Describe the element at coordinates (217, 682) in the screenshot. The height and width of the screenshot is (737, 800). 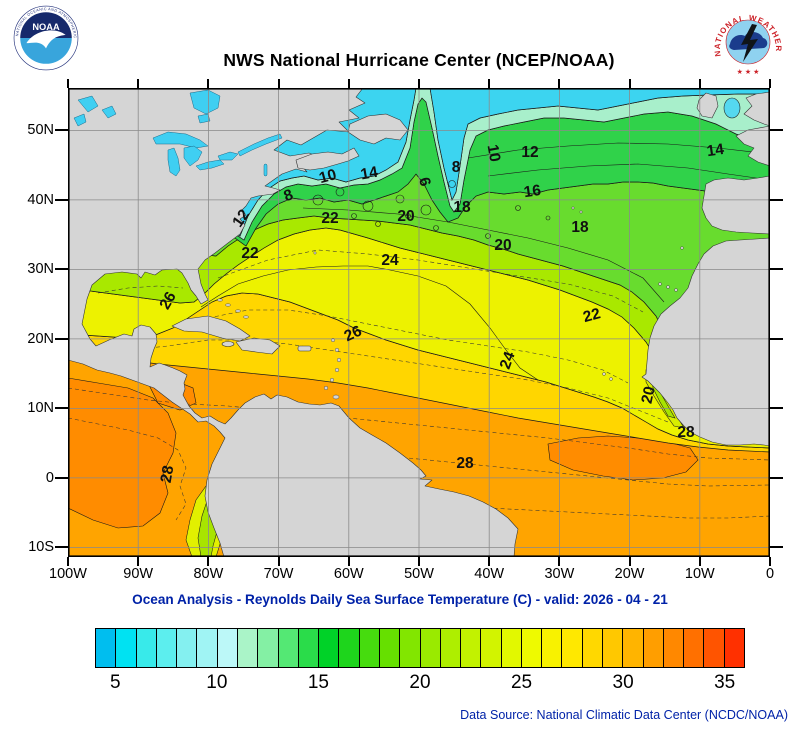
I see `colorbar-tick-label: 10` at that location.